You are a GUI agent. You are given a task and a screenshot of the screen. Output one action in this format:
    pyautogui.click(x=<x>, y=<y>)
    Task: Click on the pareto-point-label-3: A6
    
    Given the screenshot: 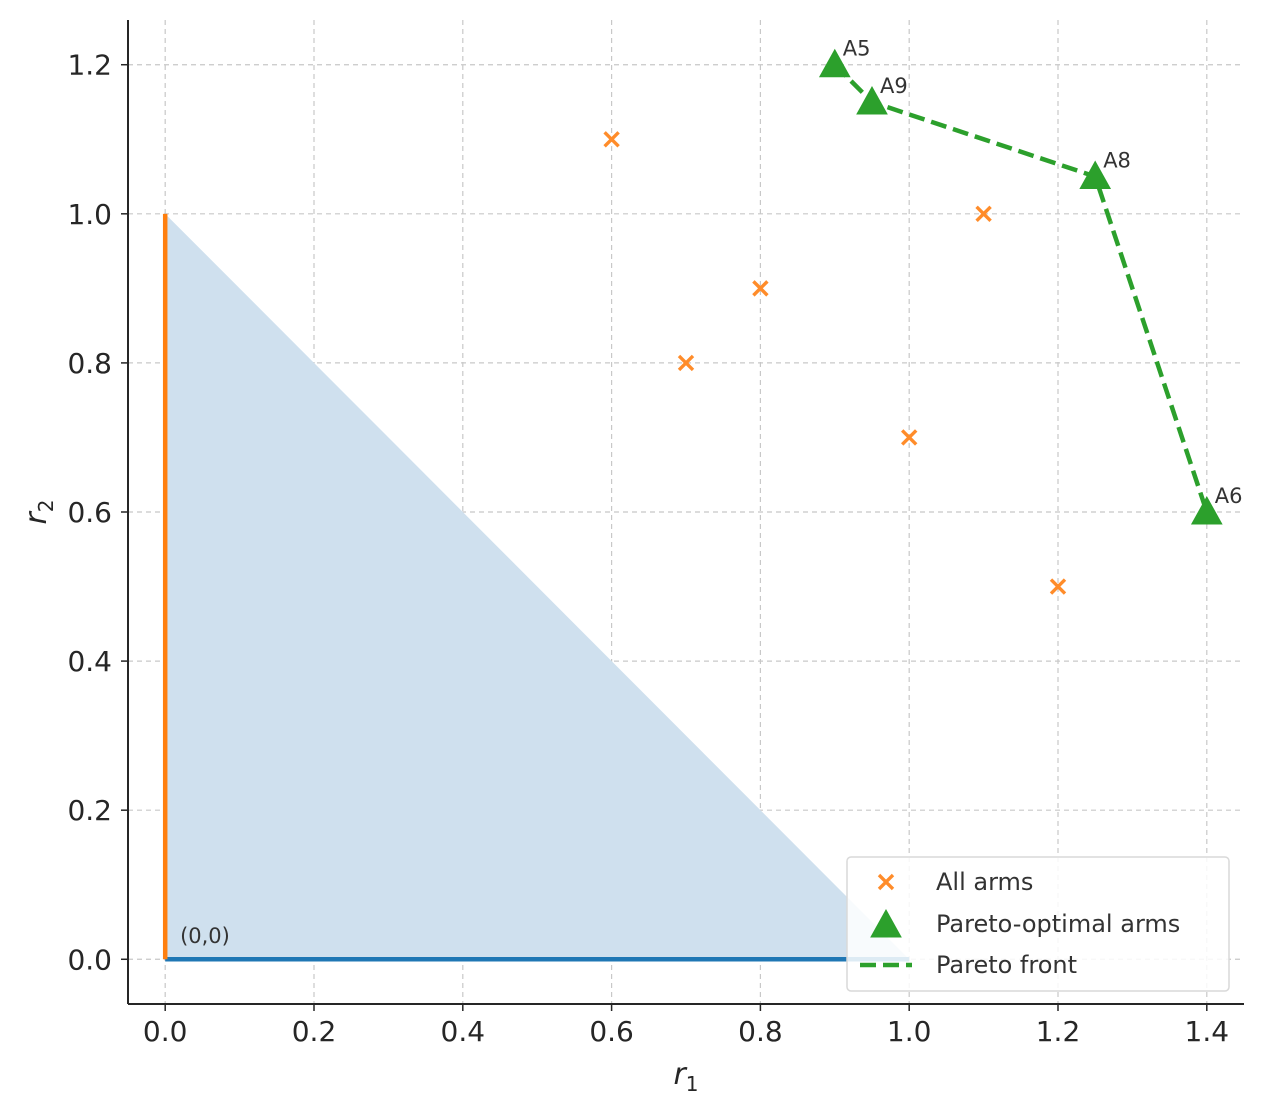 What is the action you would take?
    pyautogui.click(x=1229, y=496)
    